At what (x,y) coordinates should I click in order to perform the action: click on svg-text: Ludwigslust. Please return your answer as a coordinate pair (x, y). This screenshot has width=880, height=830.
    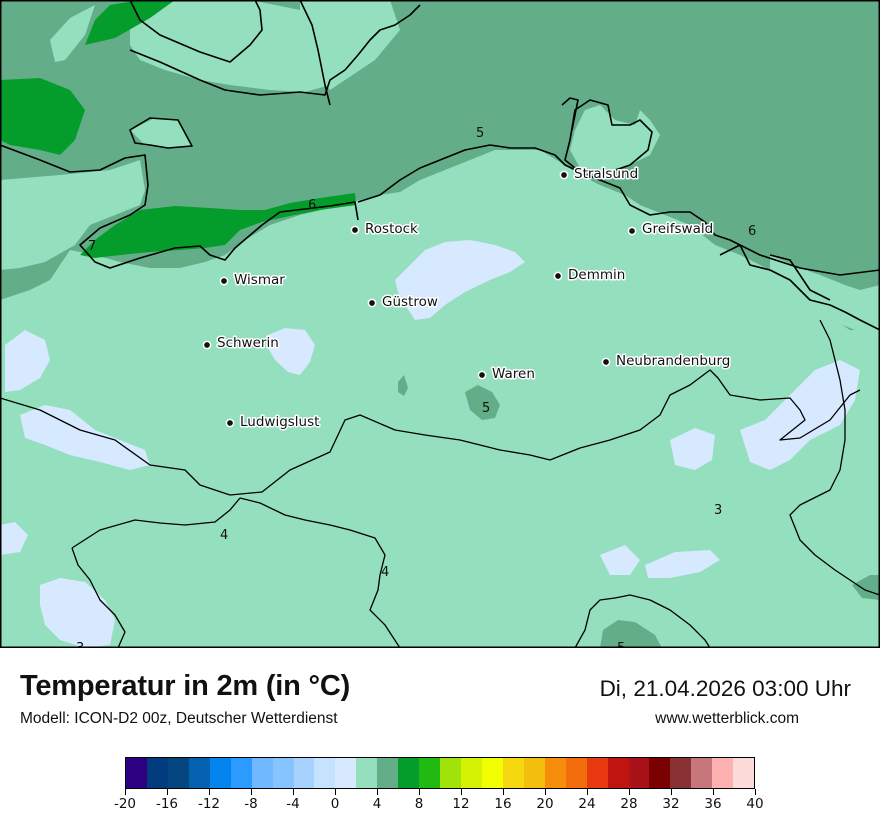
    Looking at the image, I should click on (279, 422).